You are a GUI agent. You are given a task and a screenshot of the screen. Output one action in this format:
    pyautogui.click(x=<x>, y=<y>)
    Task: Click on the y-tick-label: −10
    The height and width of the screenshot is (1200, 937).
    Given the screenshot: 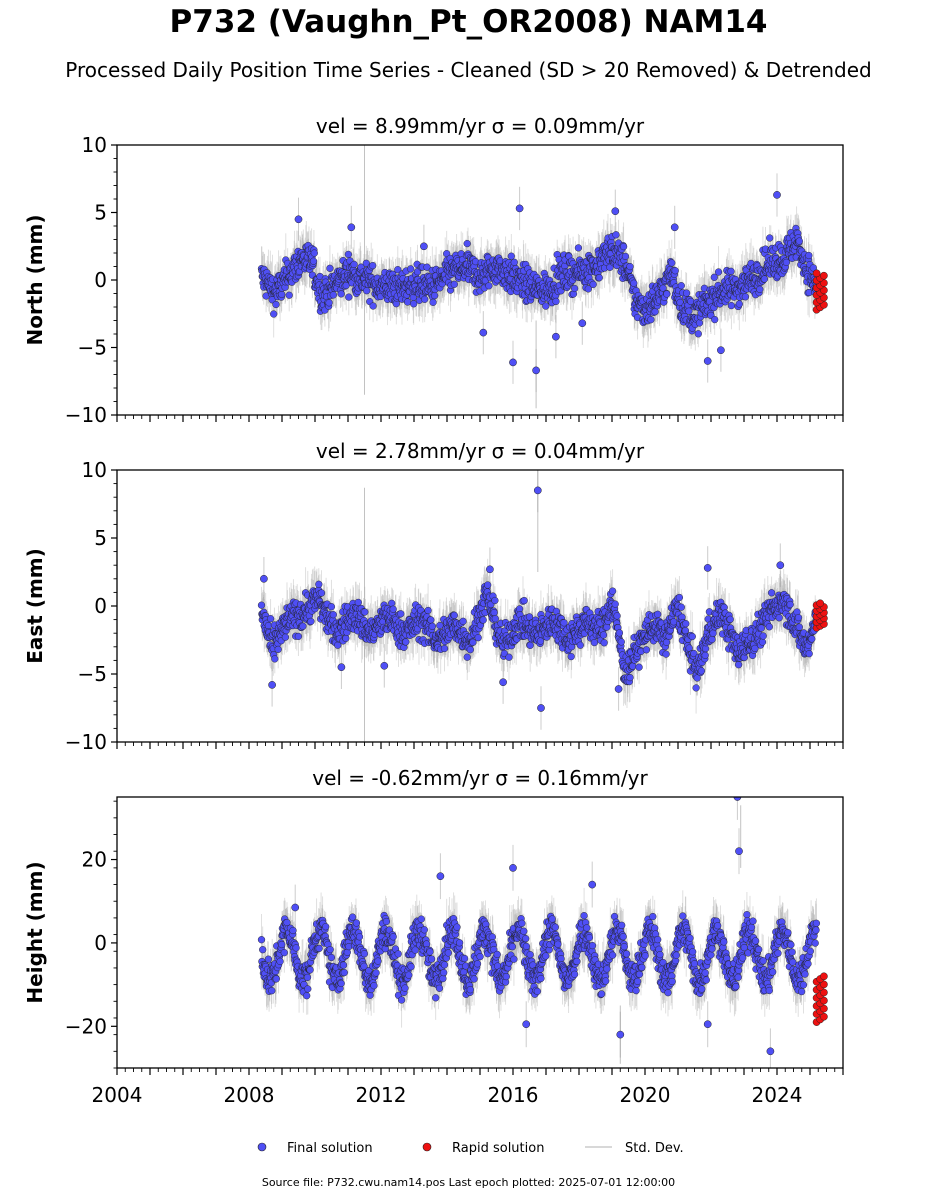 What is the action you would take?
    pyautogui.click(x=86, y=415)
    